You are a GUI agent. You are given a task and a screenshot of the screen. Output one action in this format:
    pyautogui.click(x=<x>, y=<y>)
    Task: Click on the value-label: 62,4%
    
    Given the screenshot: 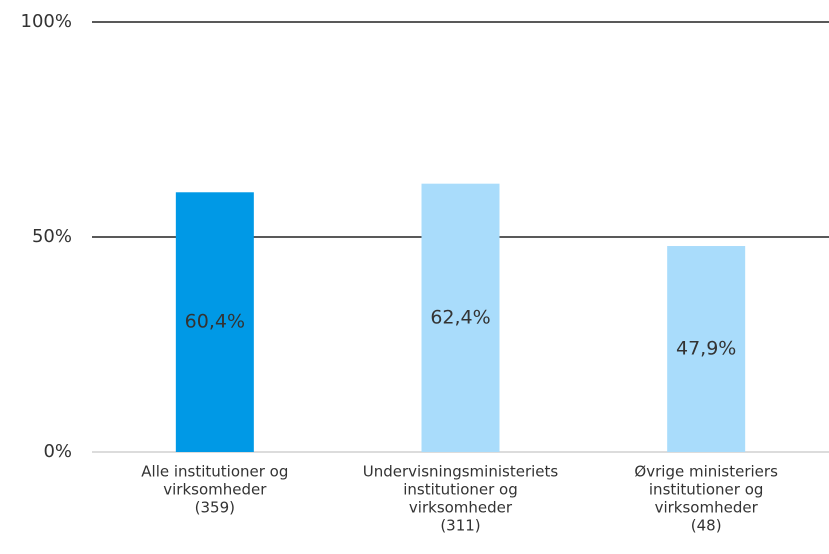 What is the action you would take?
    pyautogui.click(x=460, y=317)
    